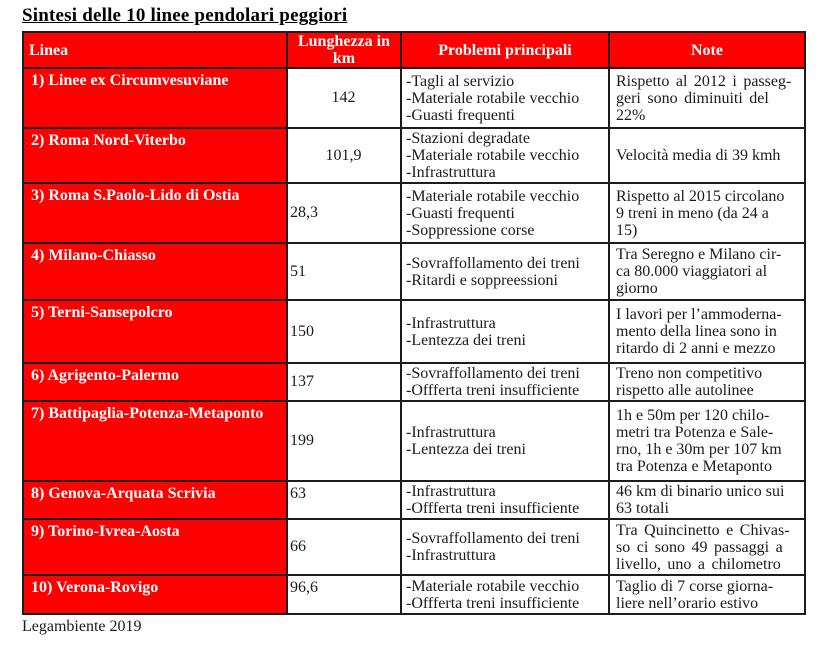  Describe the element at coordinates (505, 50) in the screenshot. I see `column-header-problemi: Problemi principali` at that location.